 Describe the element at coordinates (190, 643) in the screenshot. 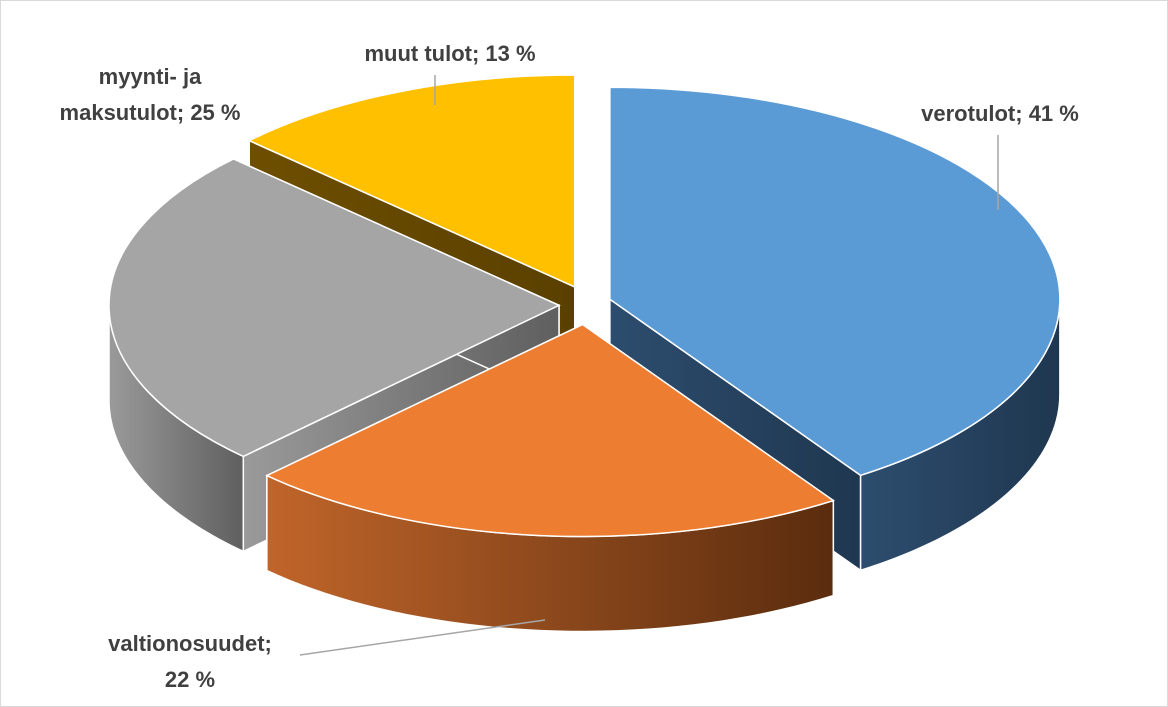

I see `data-label-line: valtionosuudet;` at that location.